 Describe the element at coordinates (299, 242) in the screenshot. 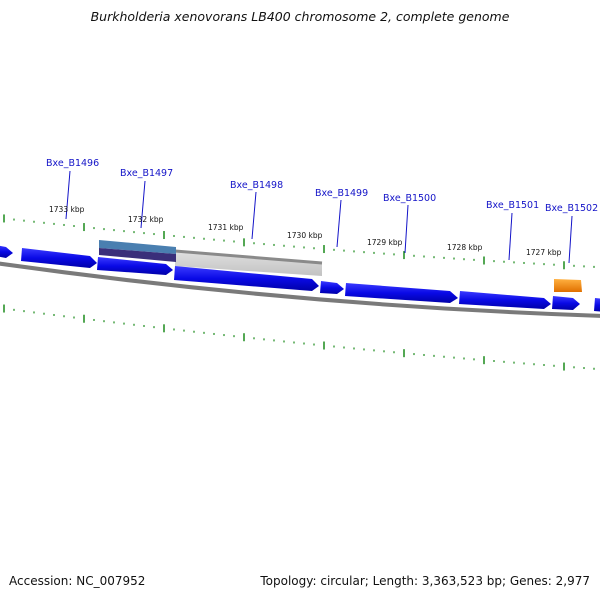

I see `outer-tick-marks` at that location.